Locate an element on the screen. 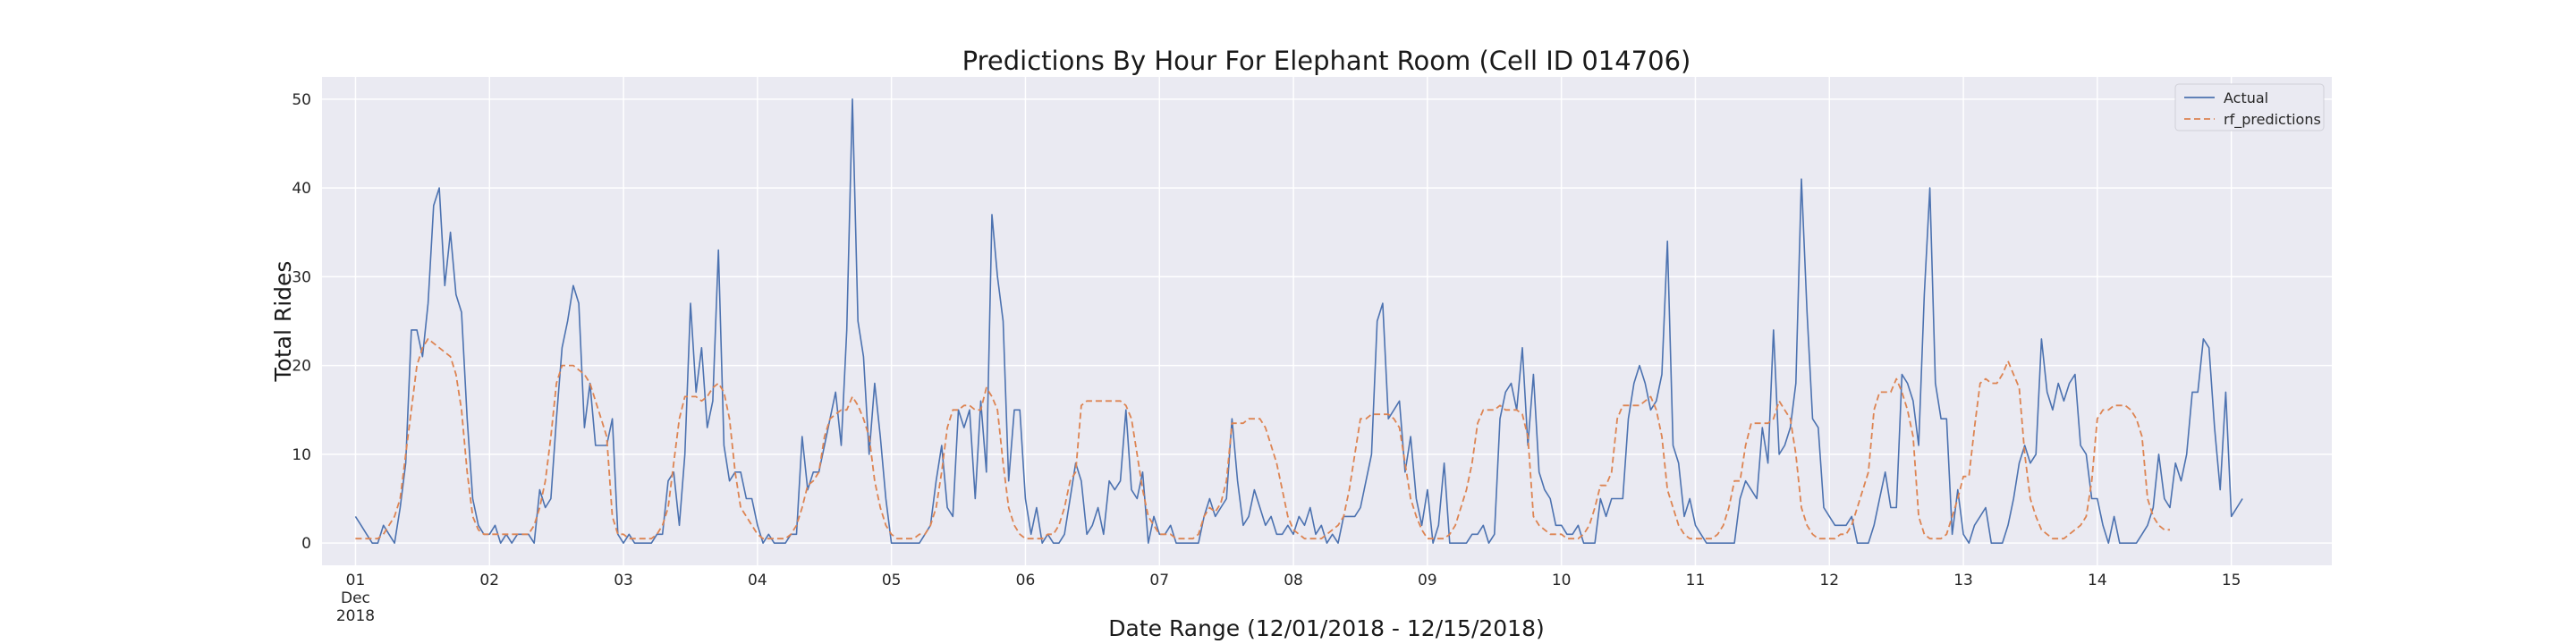  legend-box is located at coordinates (2249, 107).